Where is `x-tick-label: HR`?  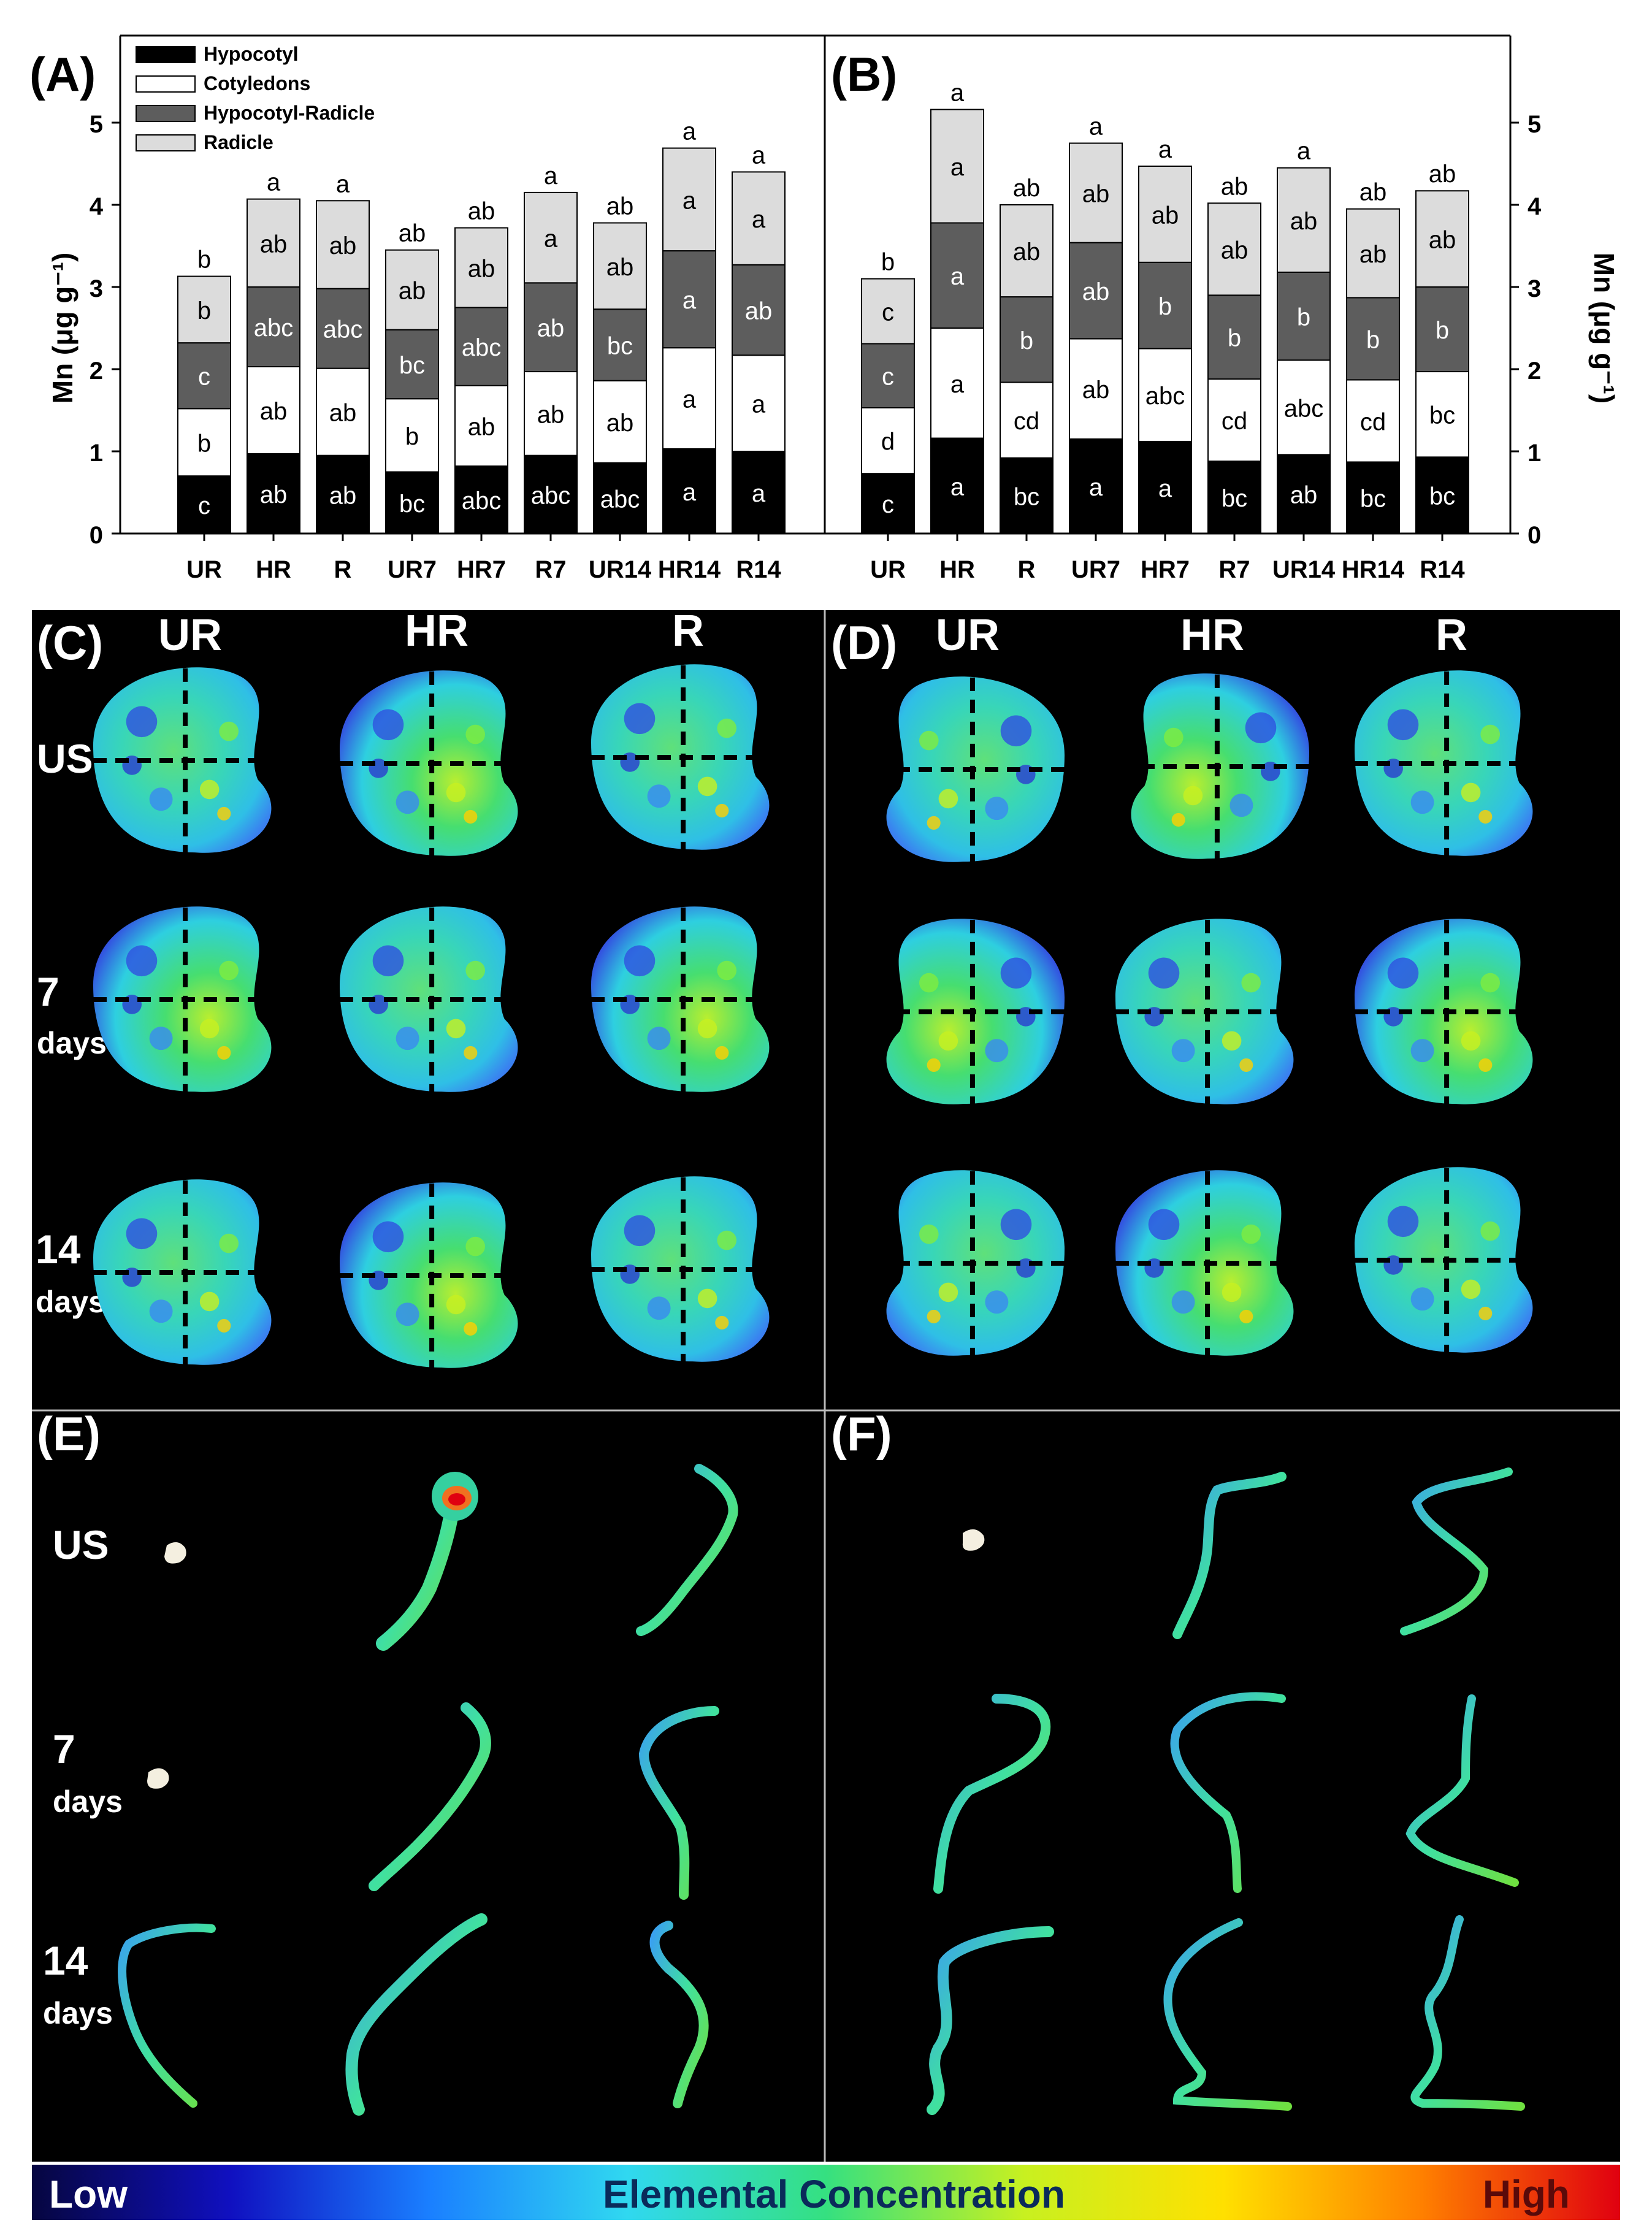
x-tick-label: HR is located at coordinates (957, 569).